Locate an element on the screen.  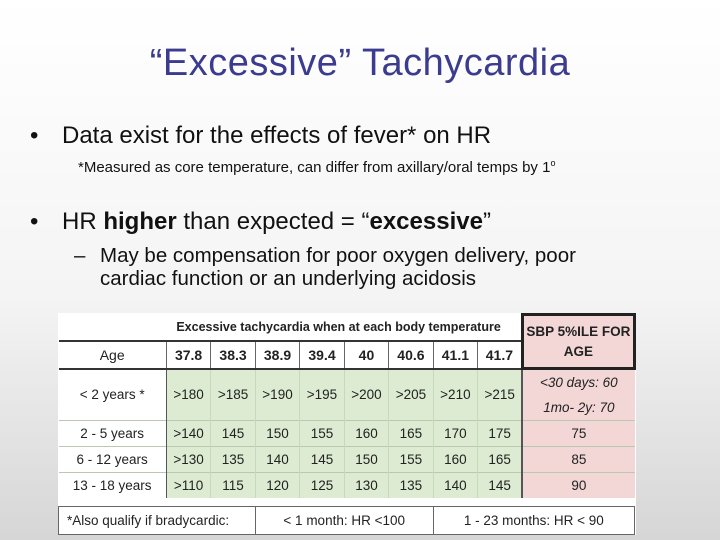
hr-cell: >130 is located at coordinates (188, 459).